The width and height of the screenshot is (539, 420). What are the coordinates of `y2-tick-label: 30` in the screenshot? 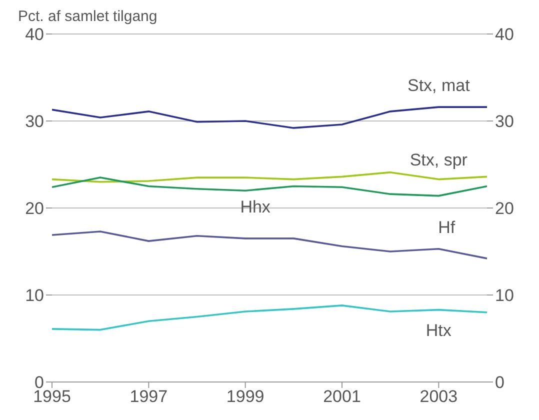 It's located at (504, 122).